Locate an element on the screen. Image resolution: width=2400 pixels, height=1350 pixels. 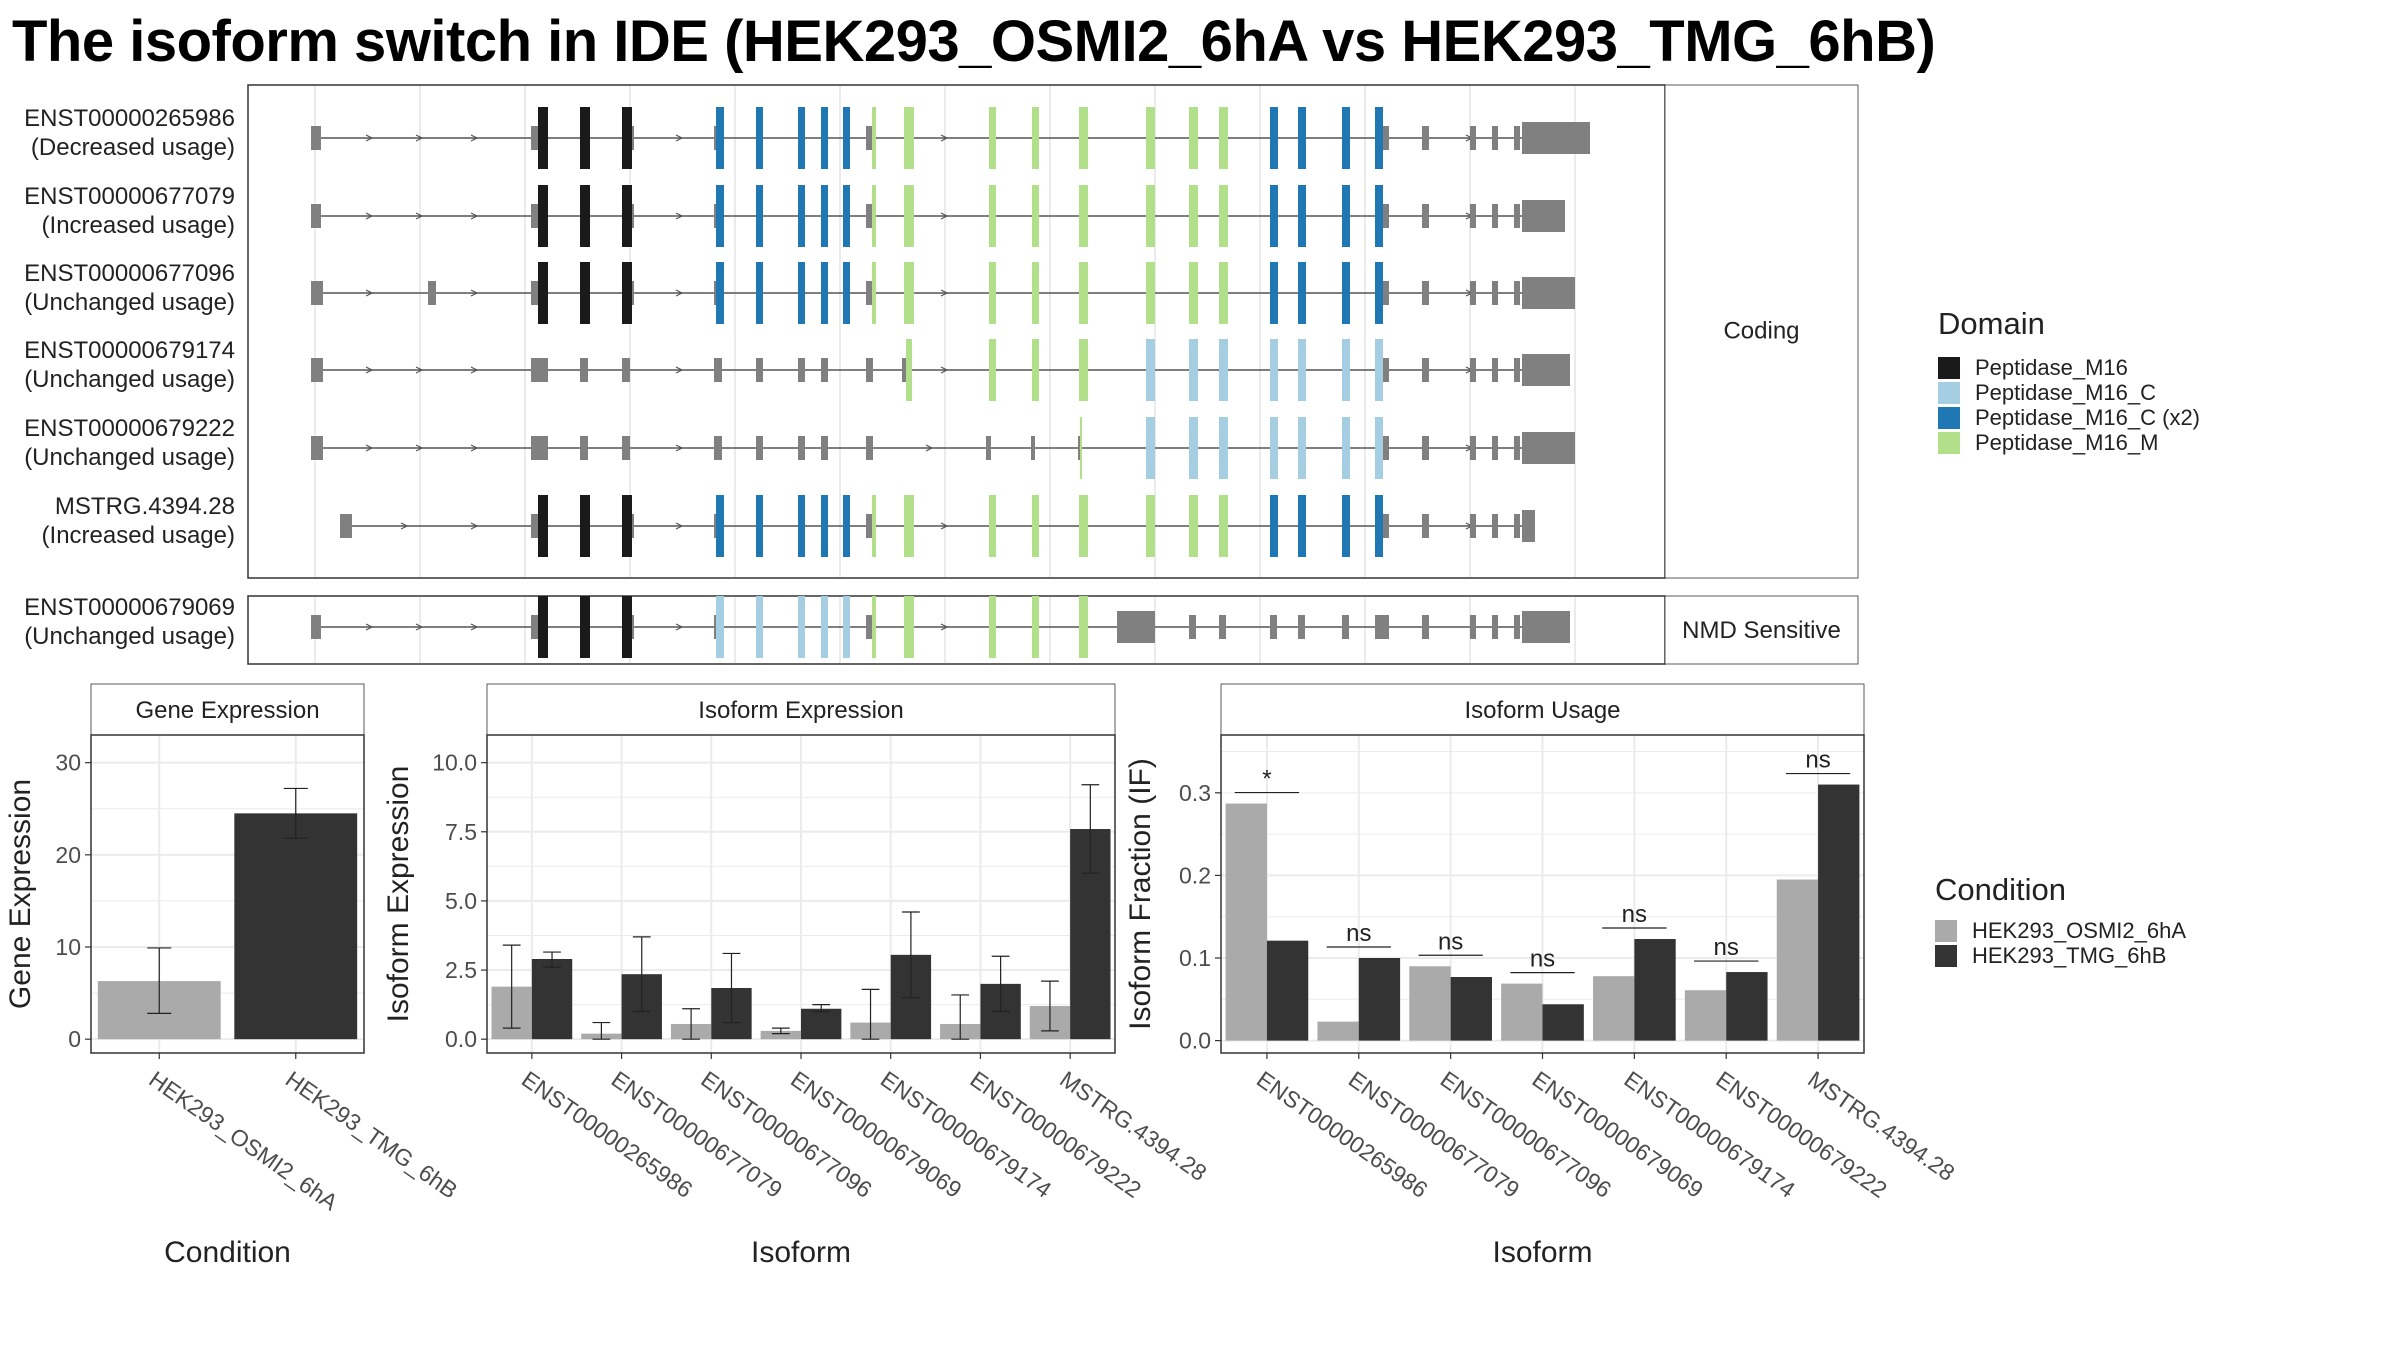
y-tick-label: 5.0 is located at coordinates (461, 901).